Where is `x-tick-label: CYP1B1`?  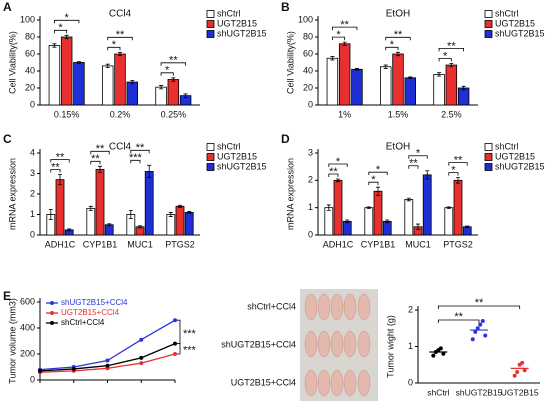 x-tick-label: CYP1B1 is located at coordinates (378, 244).